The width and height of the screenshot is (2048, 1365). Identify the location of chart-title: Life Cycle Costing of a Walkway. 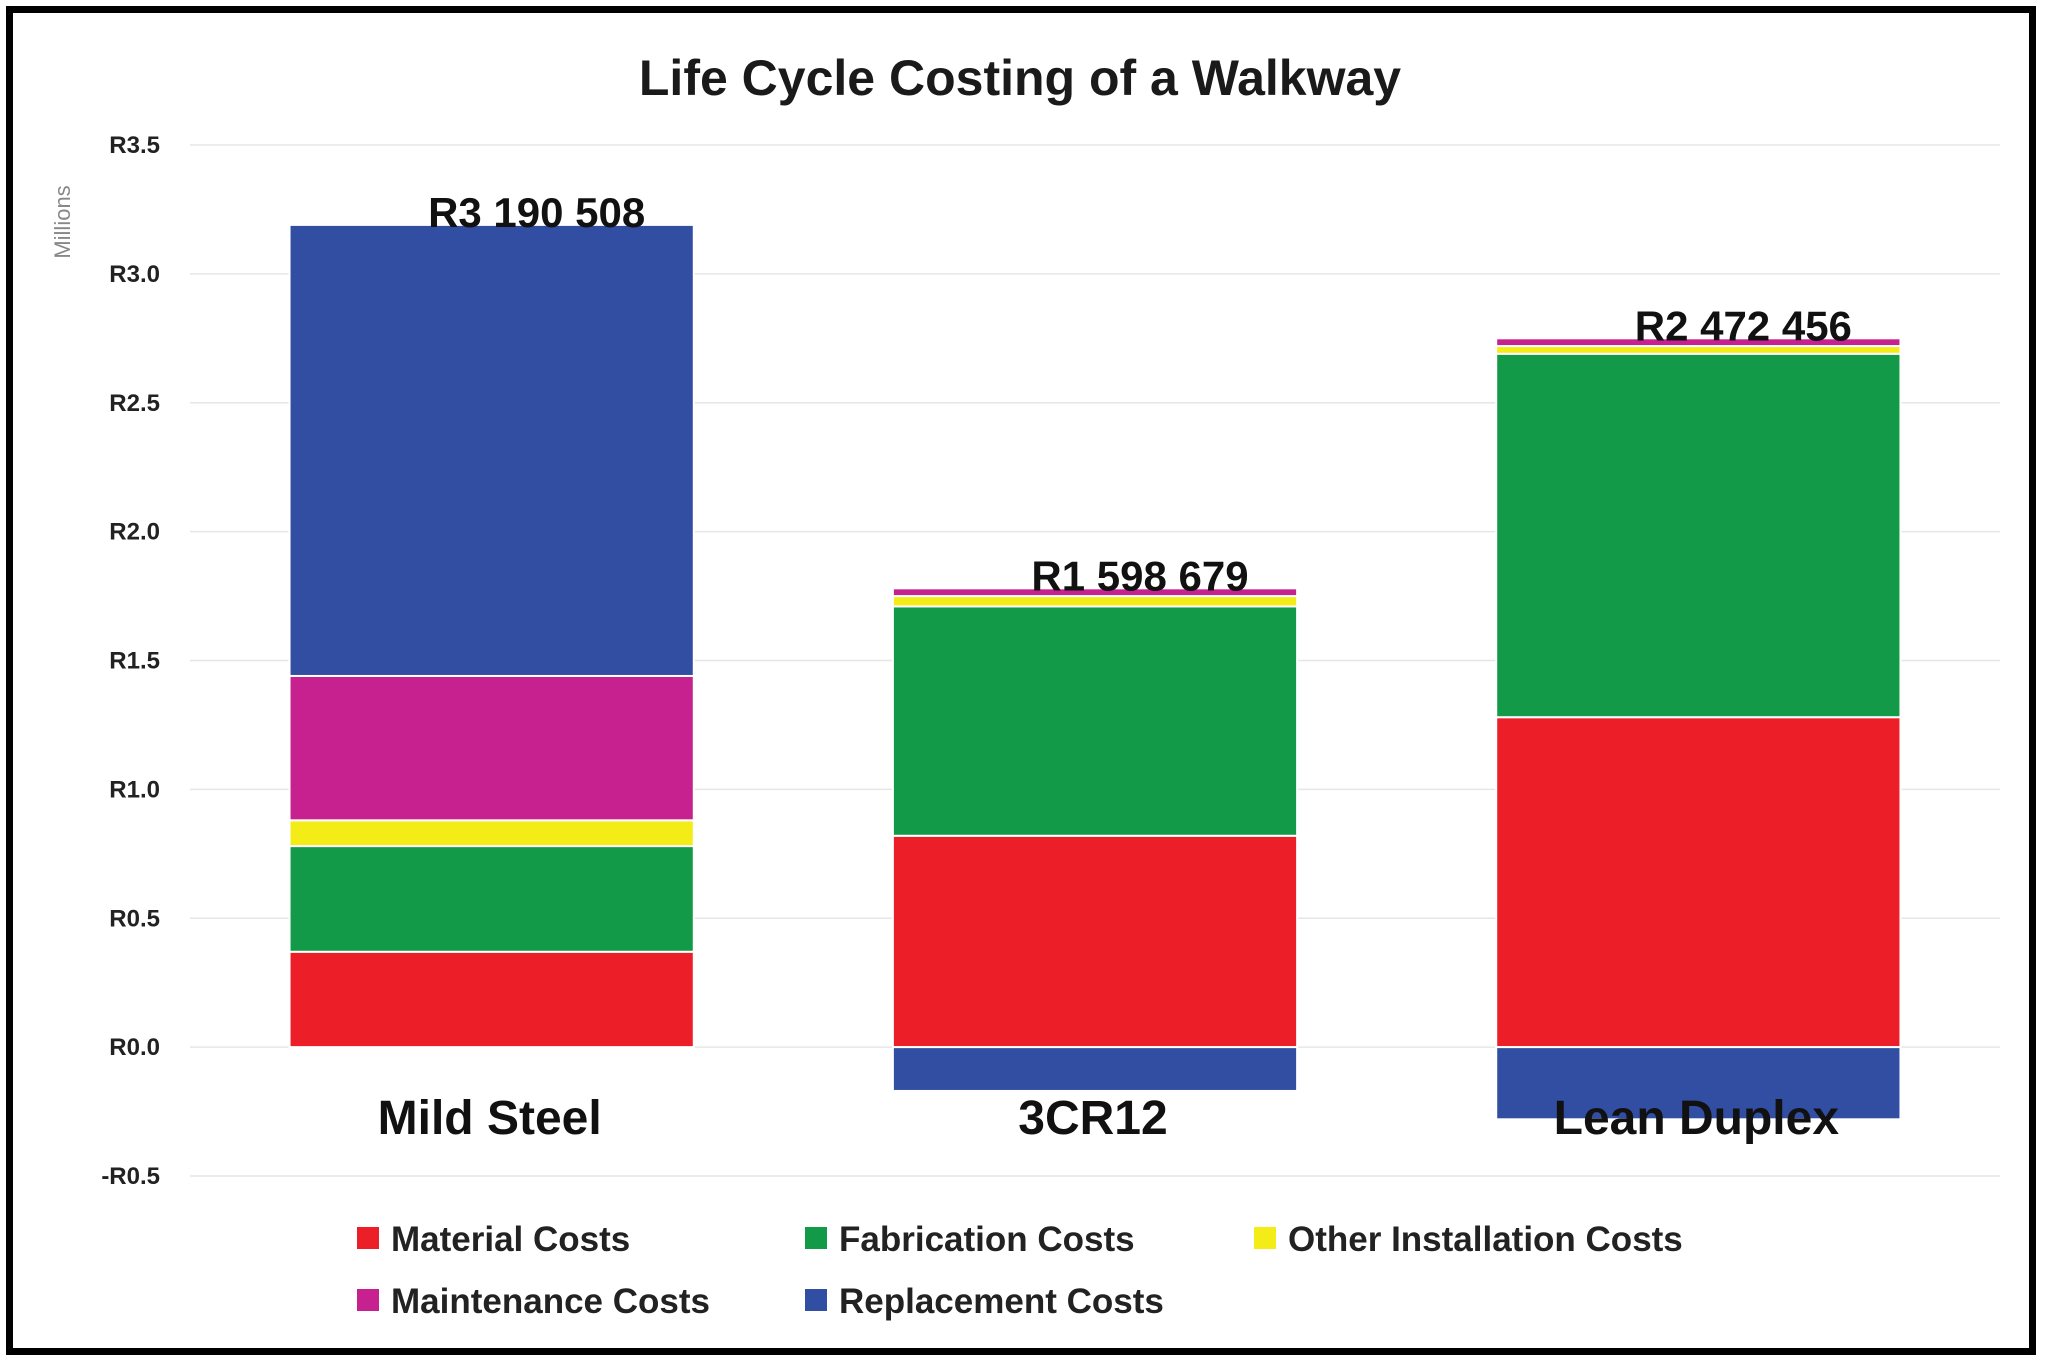
(1020, 78).